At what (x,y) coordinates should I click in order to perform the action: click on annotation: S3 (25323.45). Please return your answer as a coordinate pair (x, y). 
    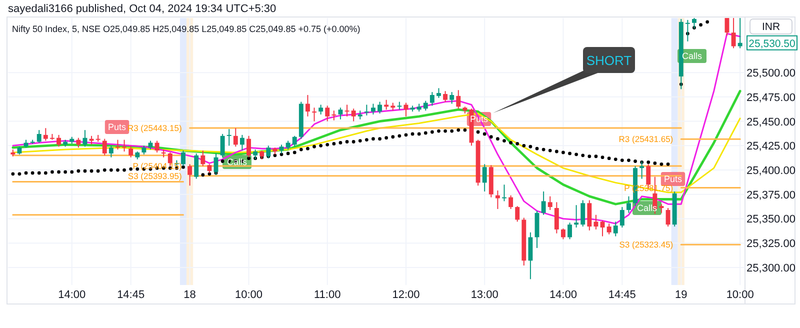
    Looking at the image, I should click on (646, 245).